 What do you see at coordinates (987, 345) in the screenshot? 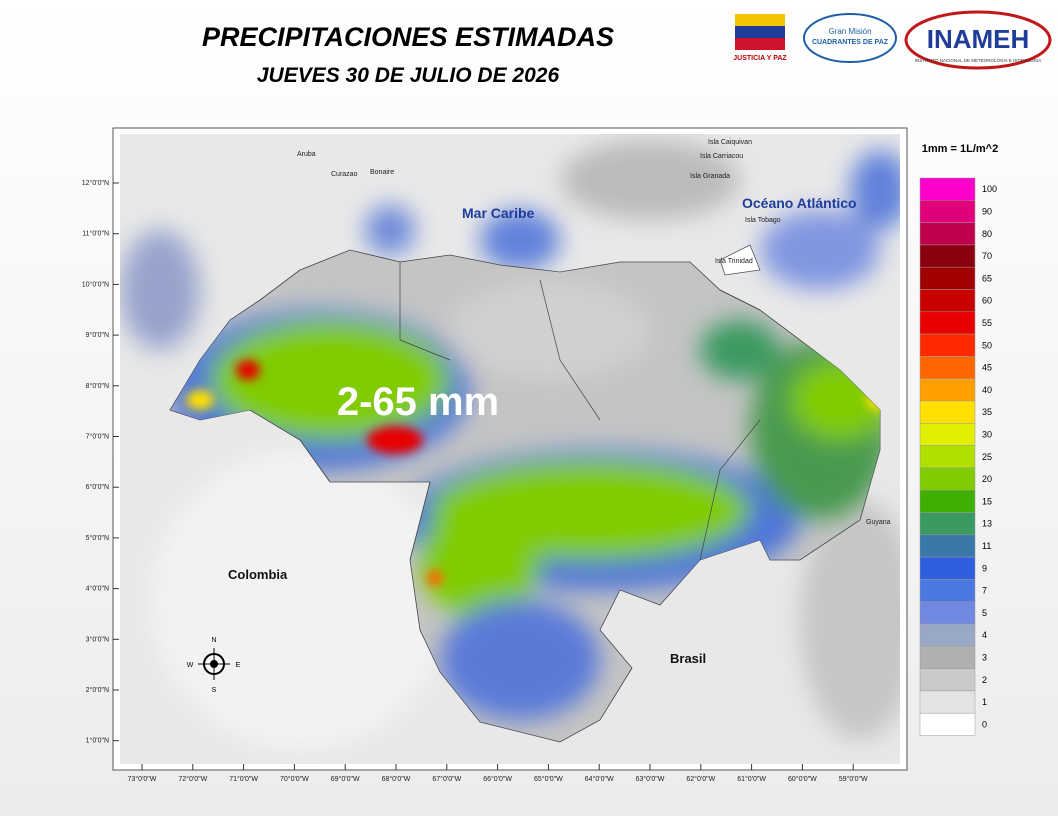
I see `legend-label: 50` at bounding box center [987, 345].